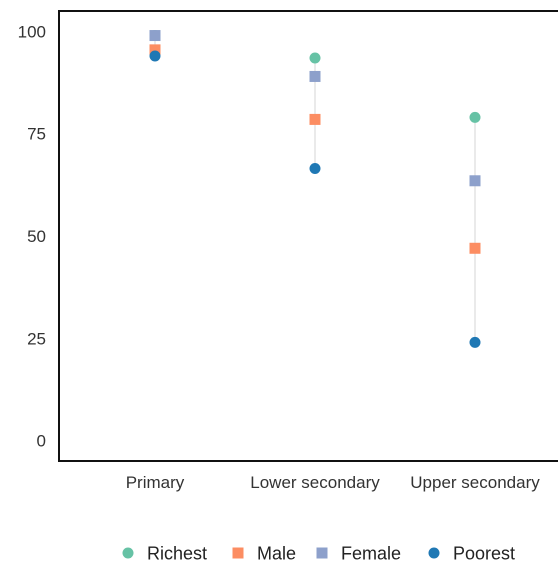  Describe the element at coordinates (41, 441) in the screenshot. I see `y-tick-label-0: 0` at that location.